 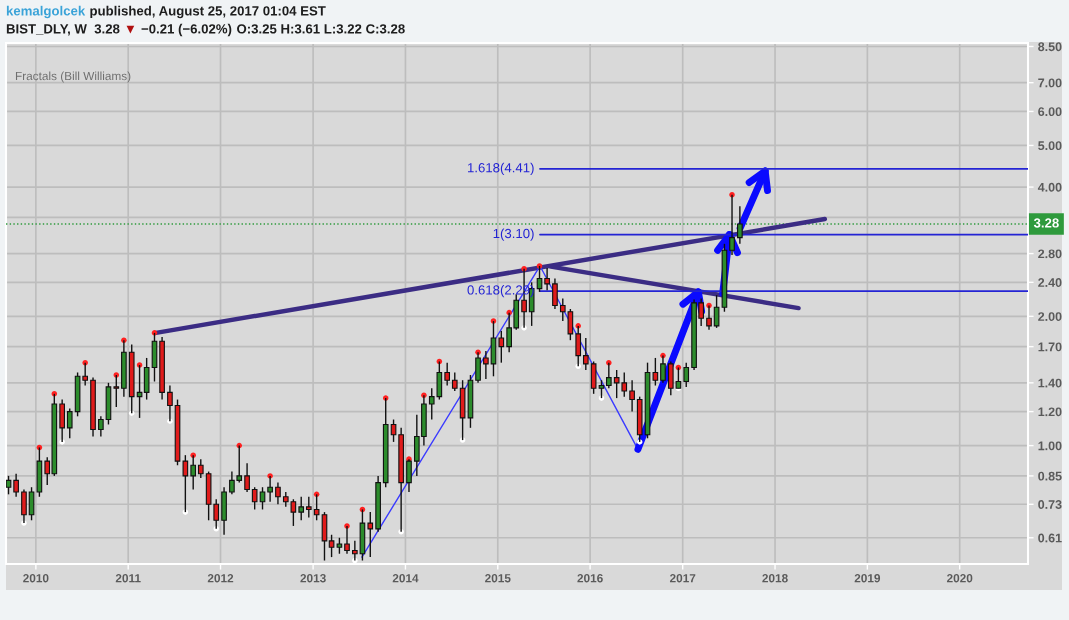 What do you see at coordinates (313, 578) in the screenshot?
I see `x-tick-label: 2013` at bounding box center [313, 578].